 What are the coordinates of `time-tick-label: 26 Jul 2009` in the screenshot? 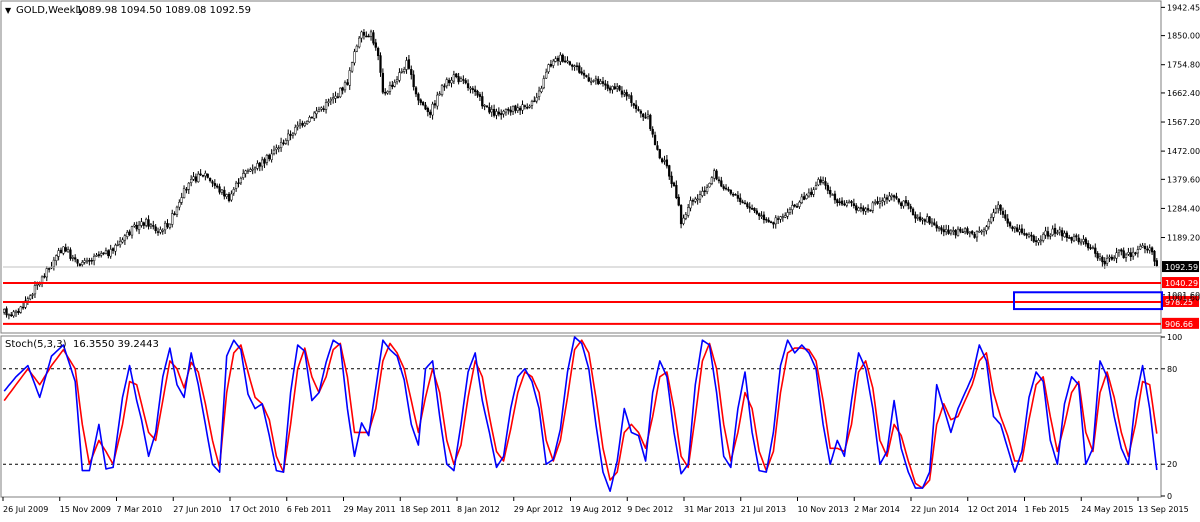 It's located at (25, 509).